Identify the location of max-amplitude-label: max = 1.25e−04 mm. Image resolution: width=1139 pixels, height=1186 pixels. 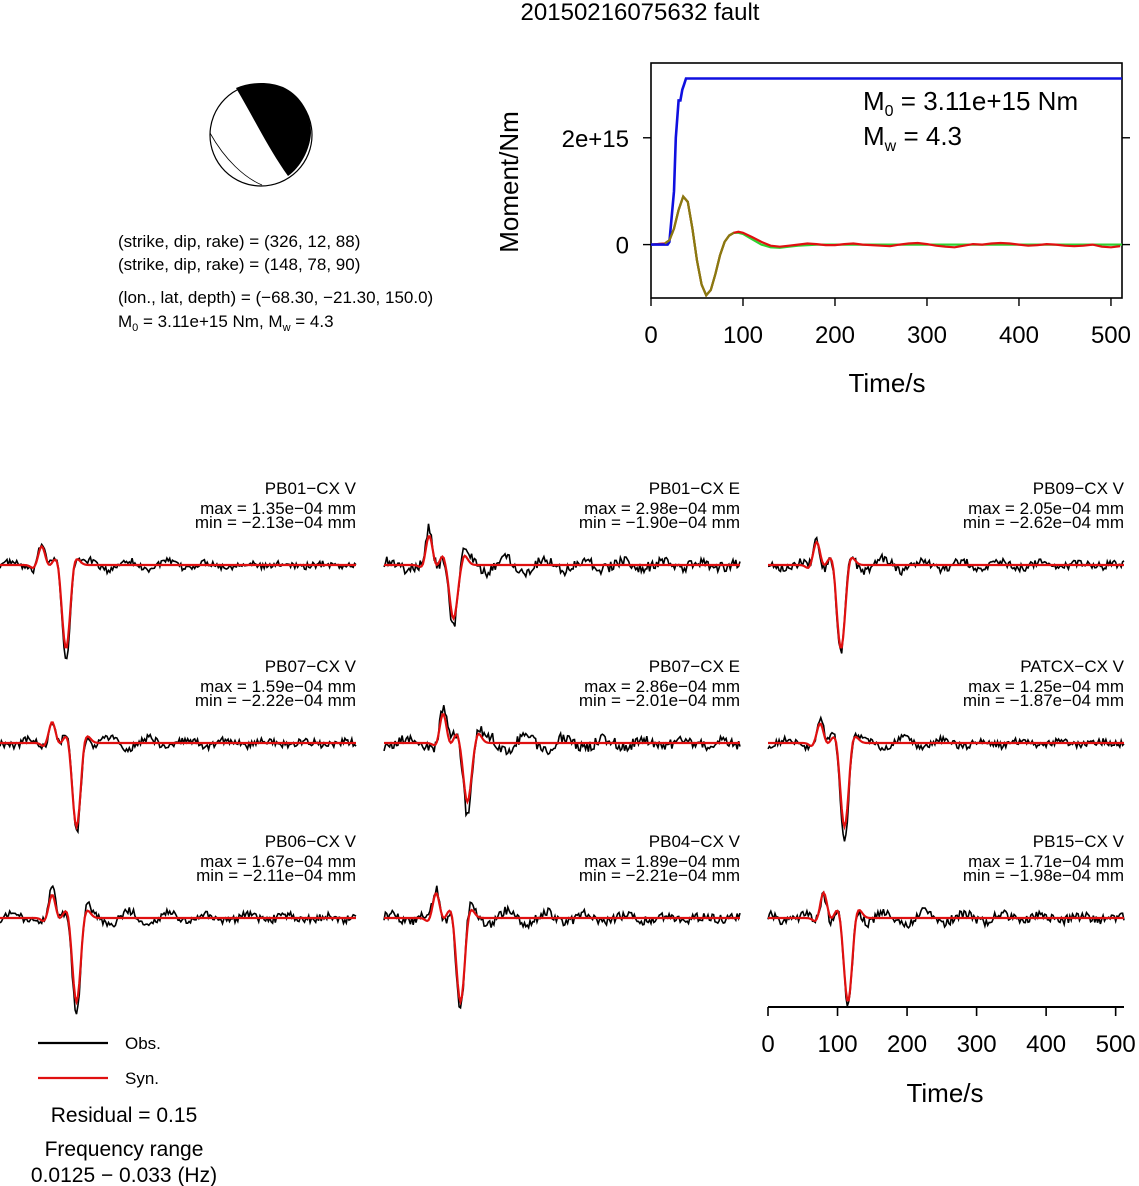
(1046, 686).